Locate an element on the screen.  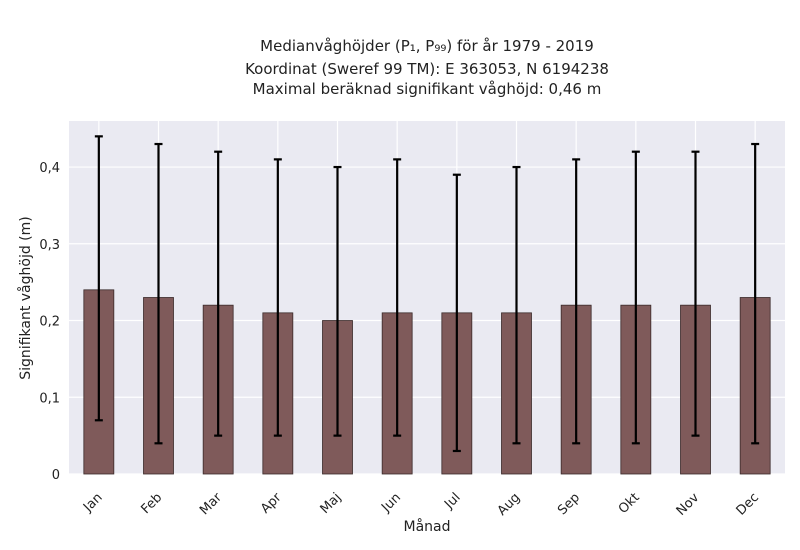
x-tick-label: Apr is located at coordinates (271, 503).